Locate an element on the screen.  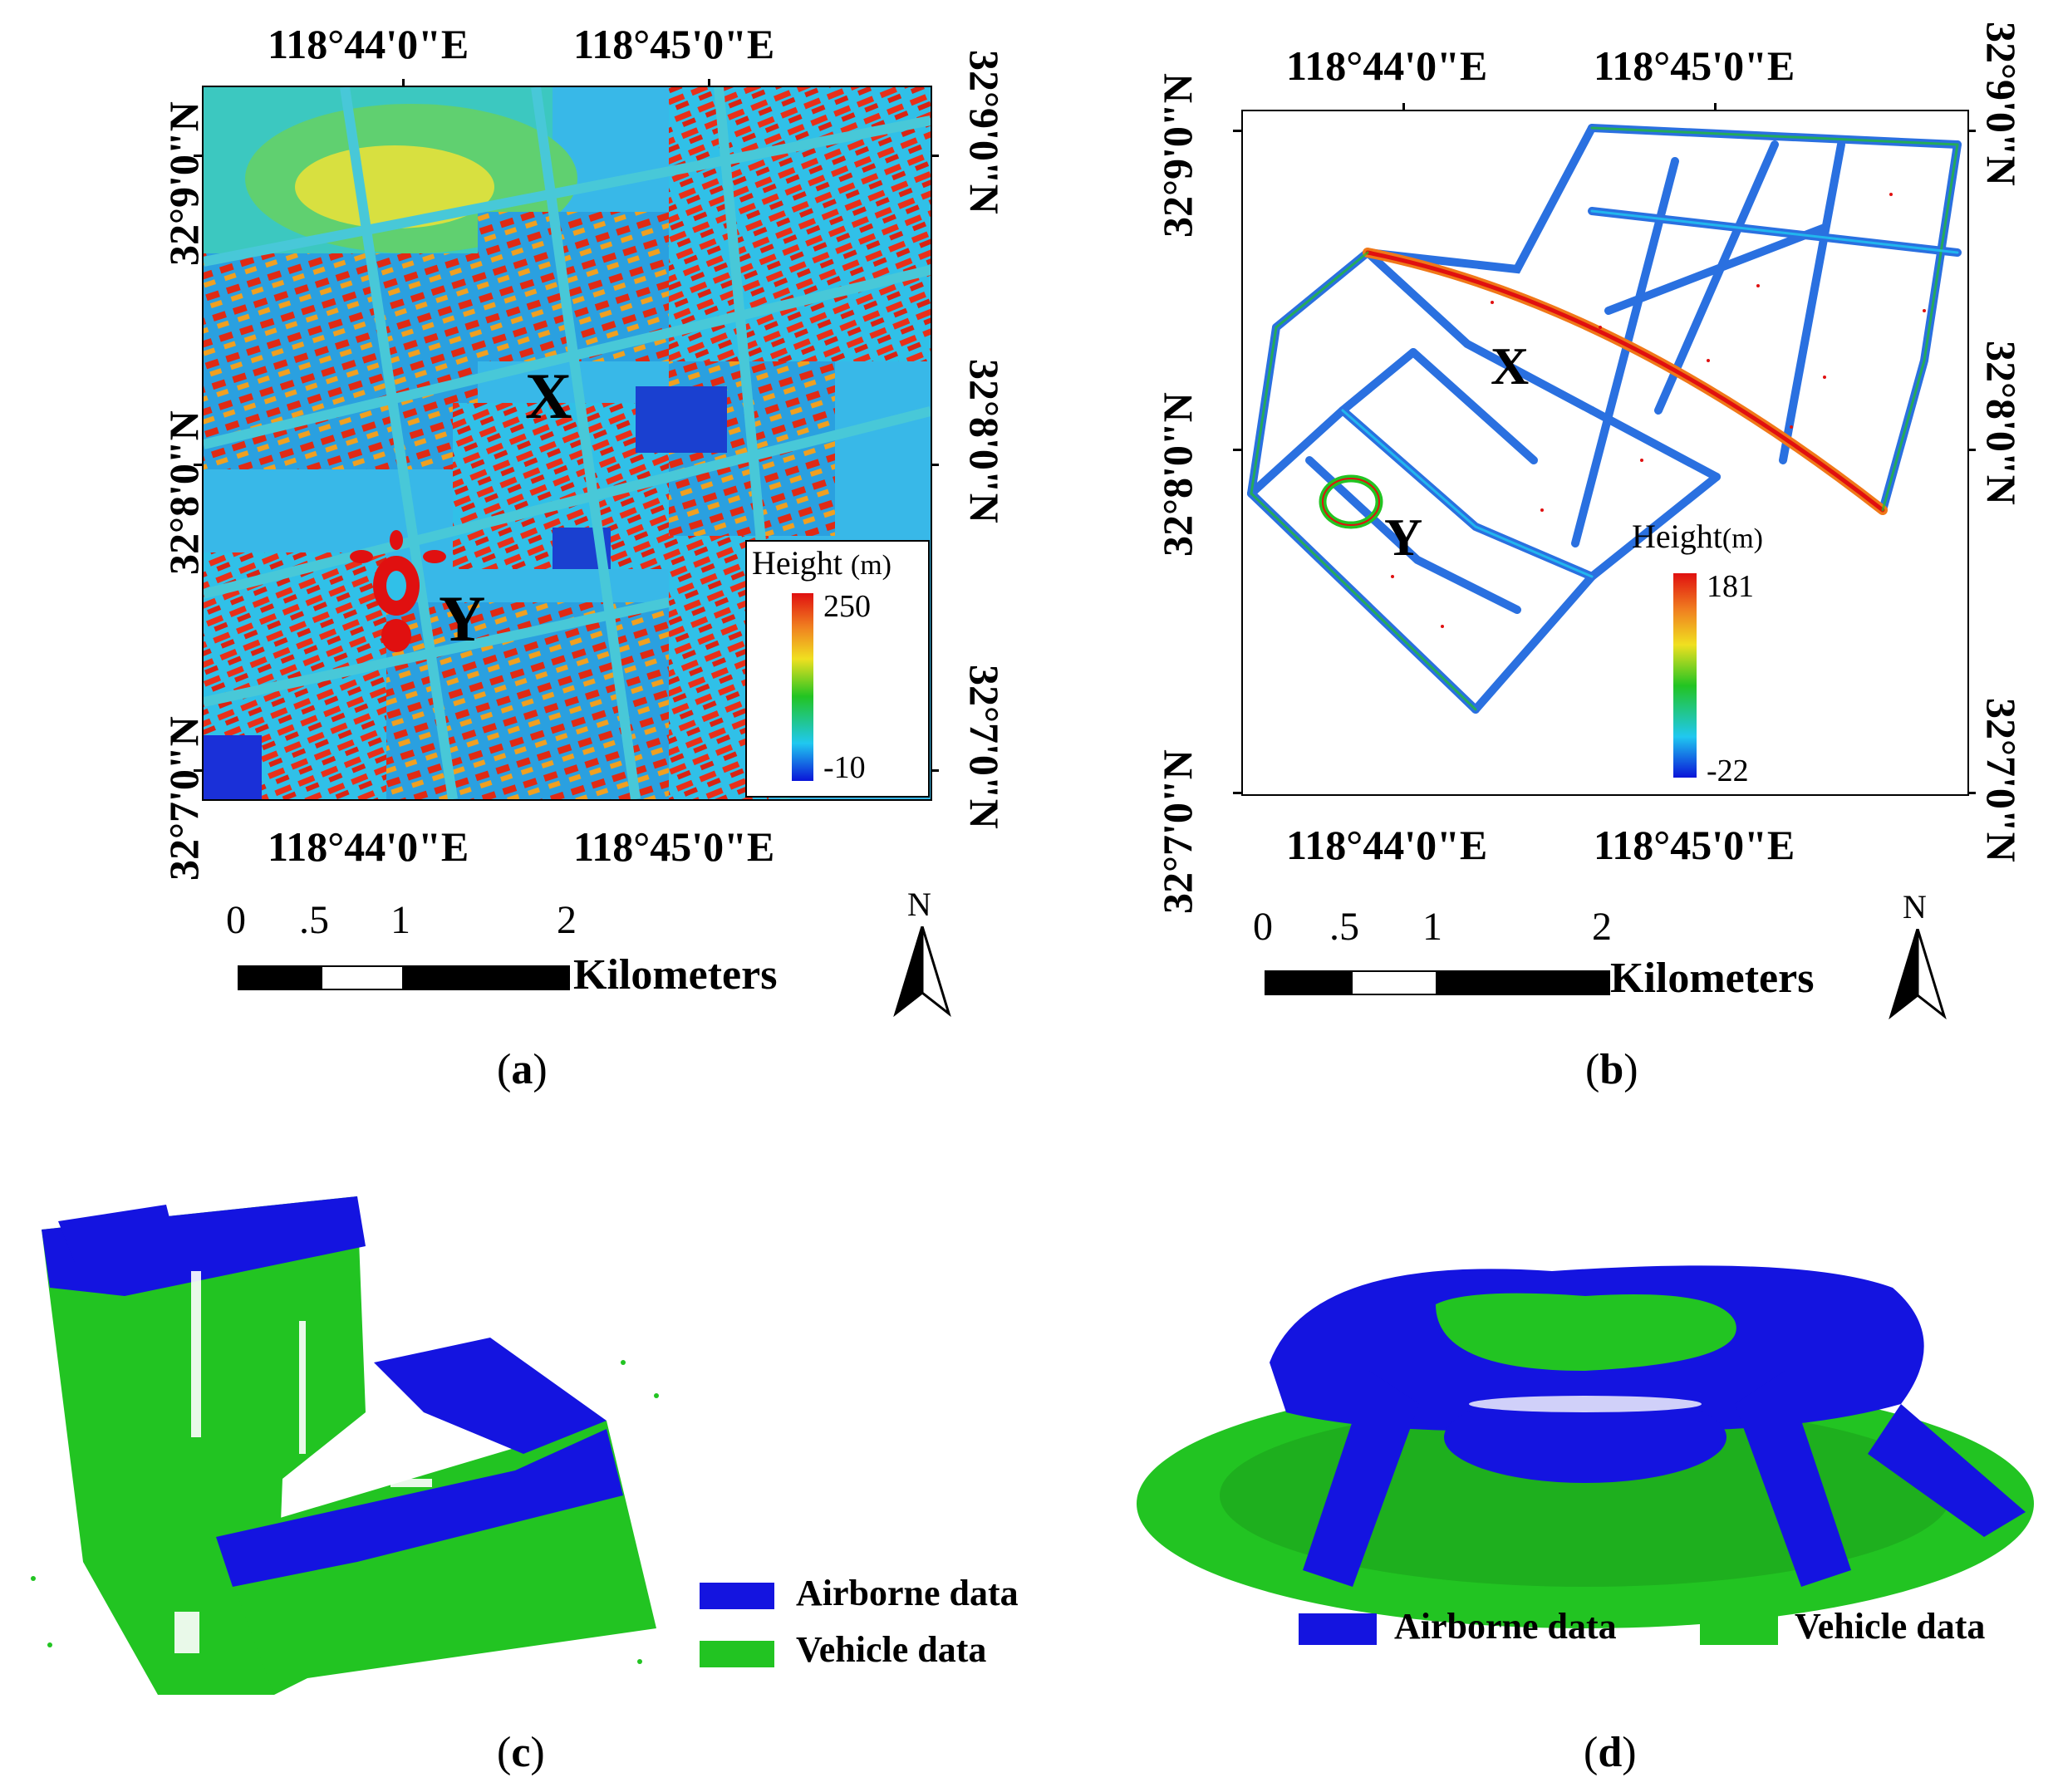
legend-max-a: 250 is located at coordinates (847, 606).